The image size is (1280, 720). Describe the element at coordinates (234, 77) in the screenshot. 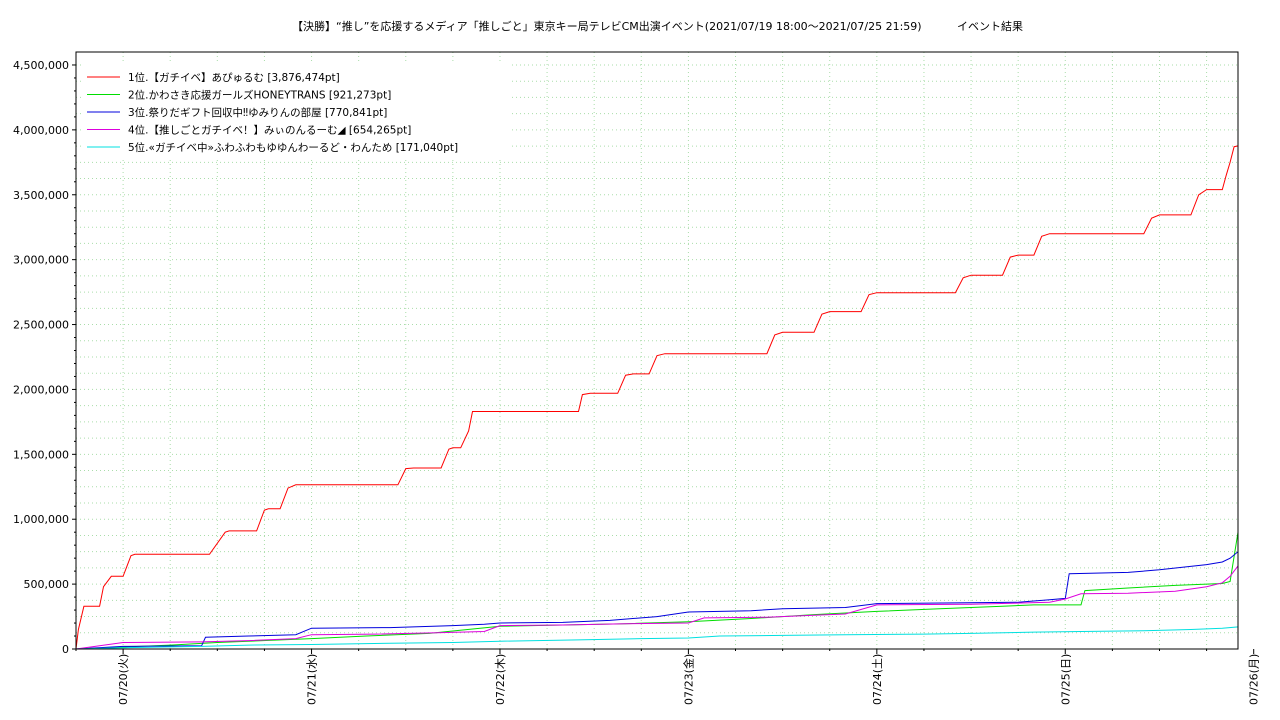

I see `legend-entry: 1位.【ガチイベ】あぴゅるむ [3,876,474pt]` at that location.